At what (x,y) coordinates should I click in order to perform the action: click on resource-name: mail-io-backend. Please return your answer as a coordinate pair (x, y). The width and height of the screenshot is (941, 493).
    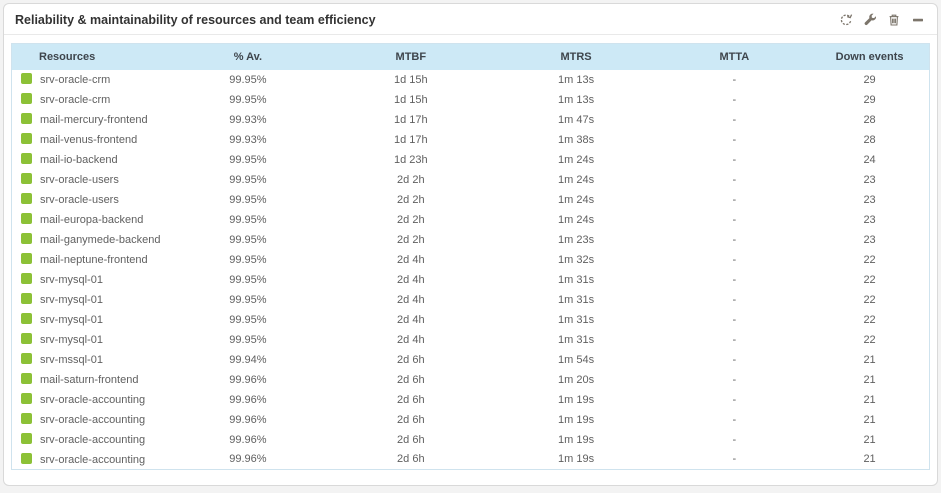
    Looking at the image, I should click on (79, 160).